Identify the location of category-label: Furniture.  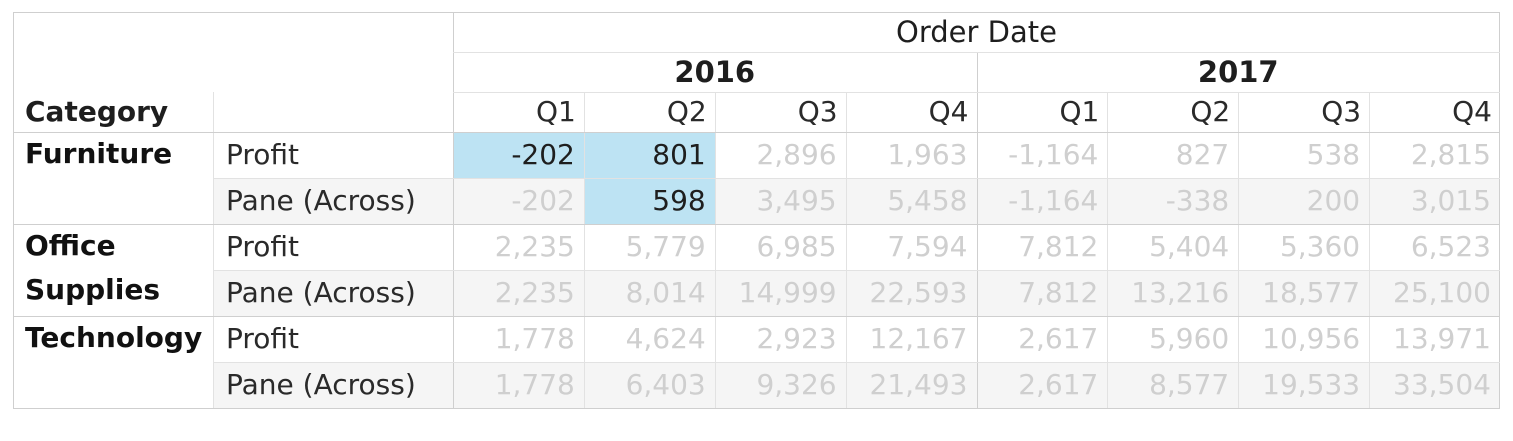
(99, 153).